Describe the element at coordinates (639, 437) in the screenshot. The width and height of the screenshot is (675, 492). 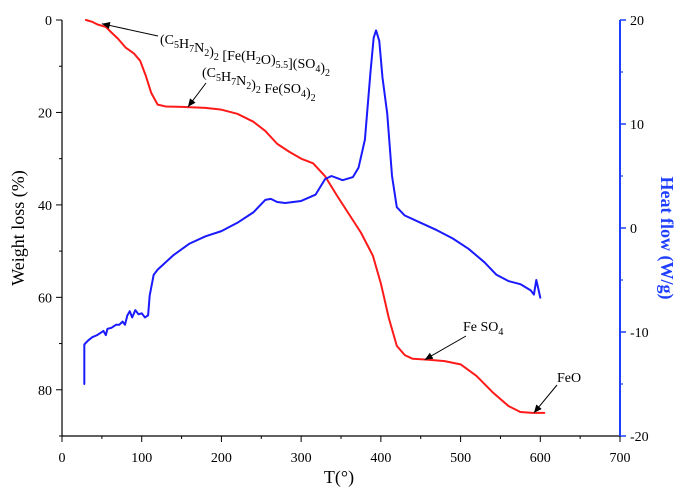
I see `y-right-tick-label--20: -20` at that location.